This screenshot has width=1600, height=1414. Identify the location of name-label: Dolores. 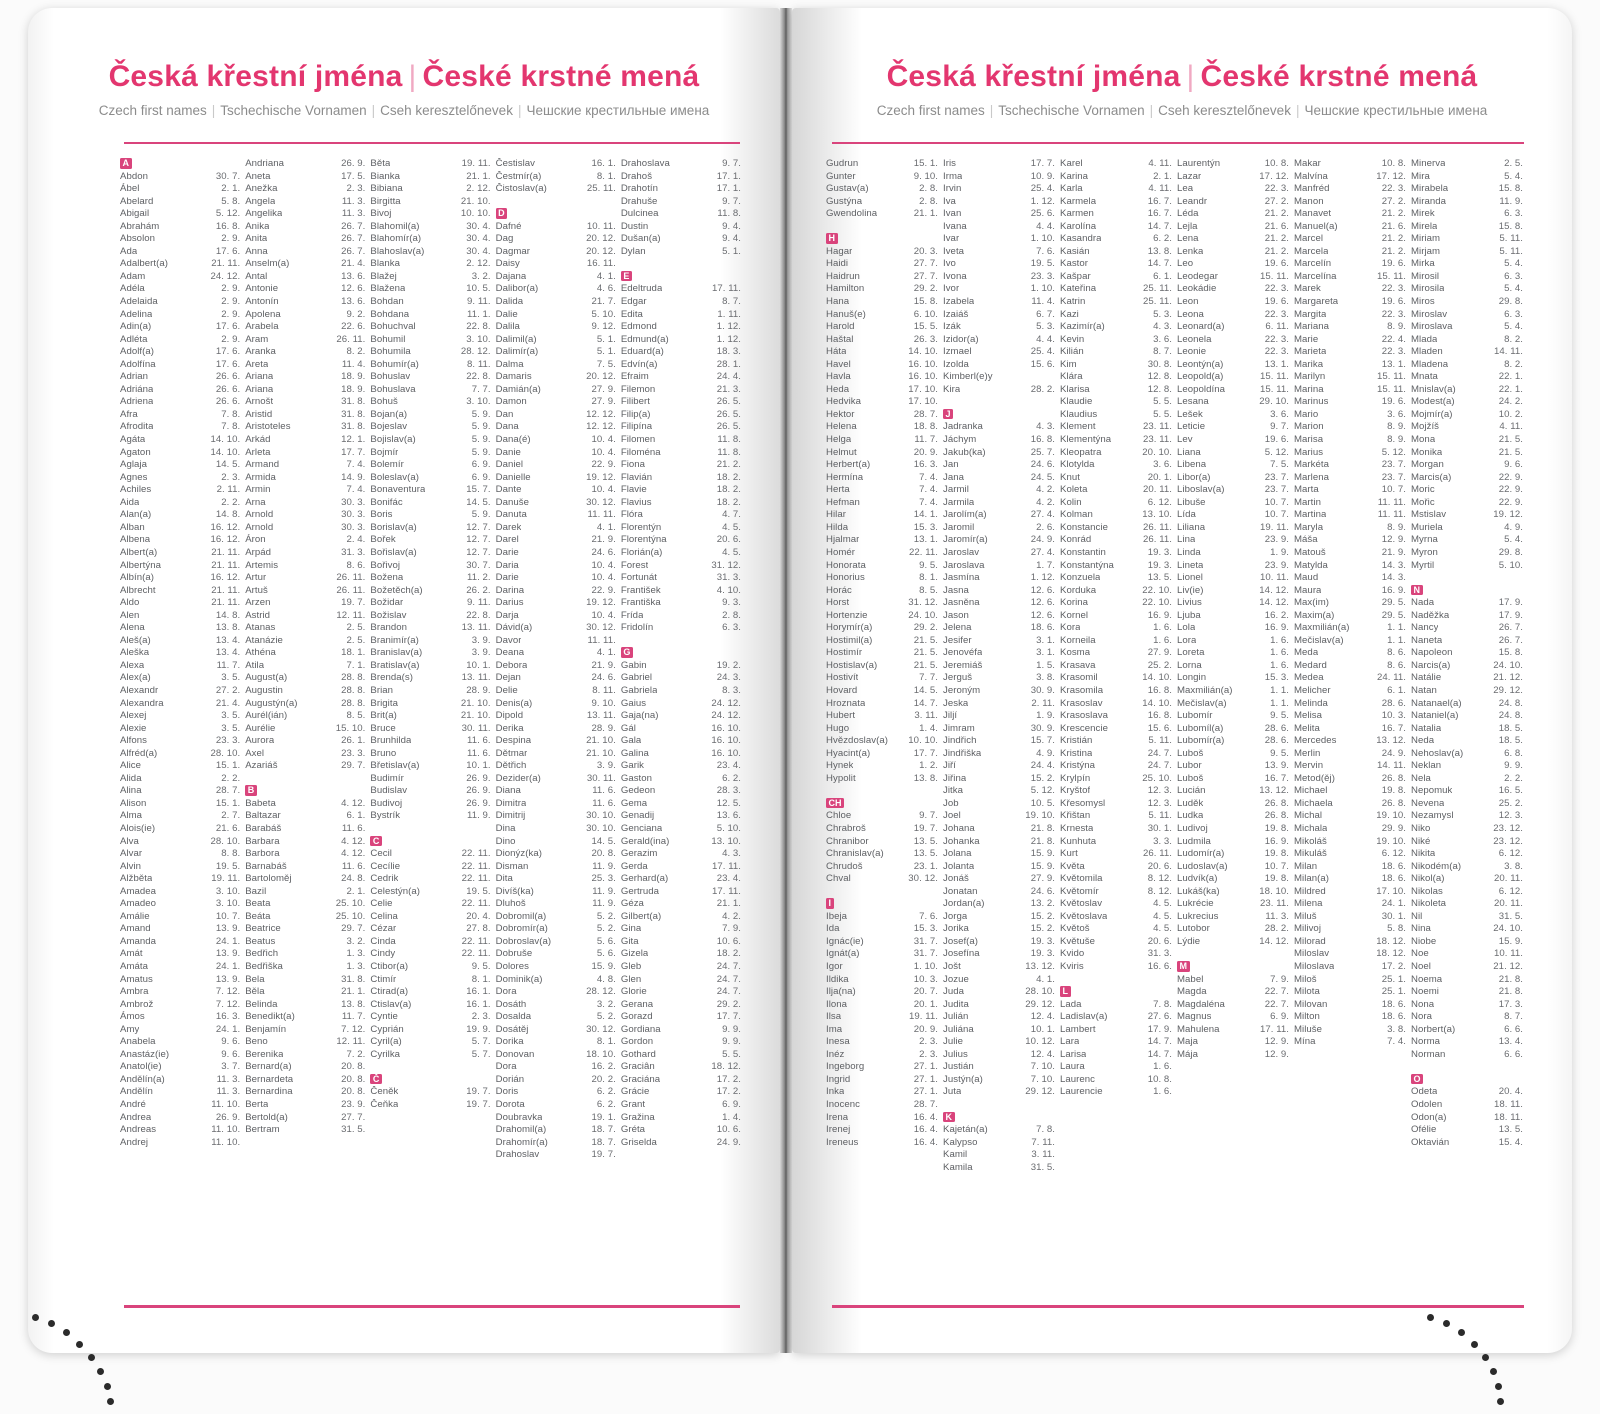
(512, 966).